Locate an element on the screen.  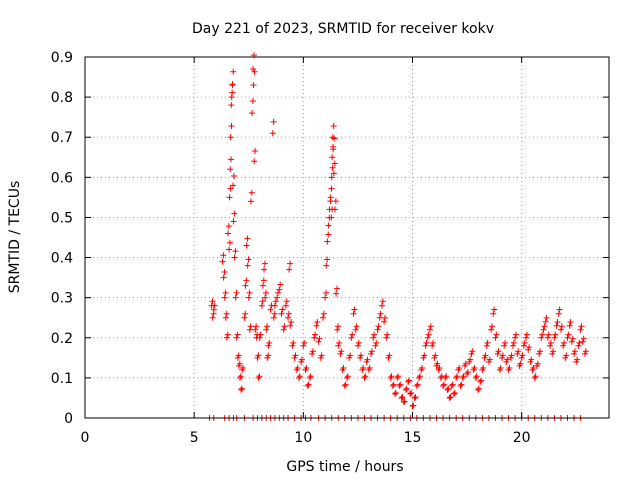
x-tick-label: 10 is located at coordinates (303, 438).